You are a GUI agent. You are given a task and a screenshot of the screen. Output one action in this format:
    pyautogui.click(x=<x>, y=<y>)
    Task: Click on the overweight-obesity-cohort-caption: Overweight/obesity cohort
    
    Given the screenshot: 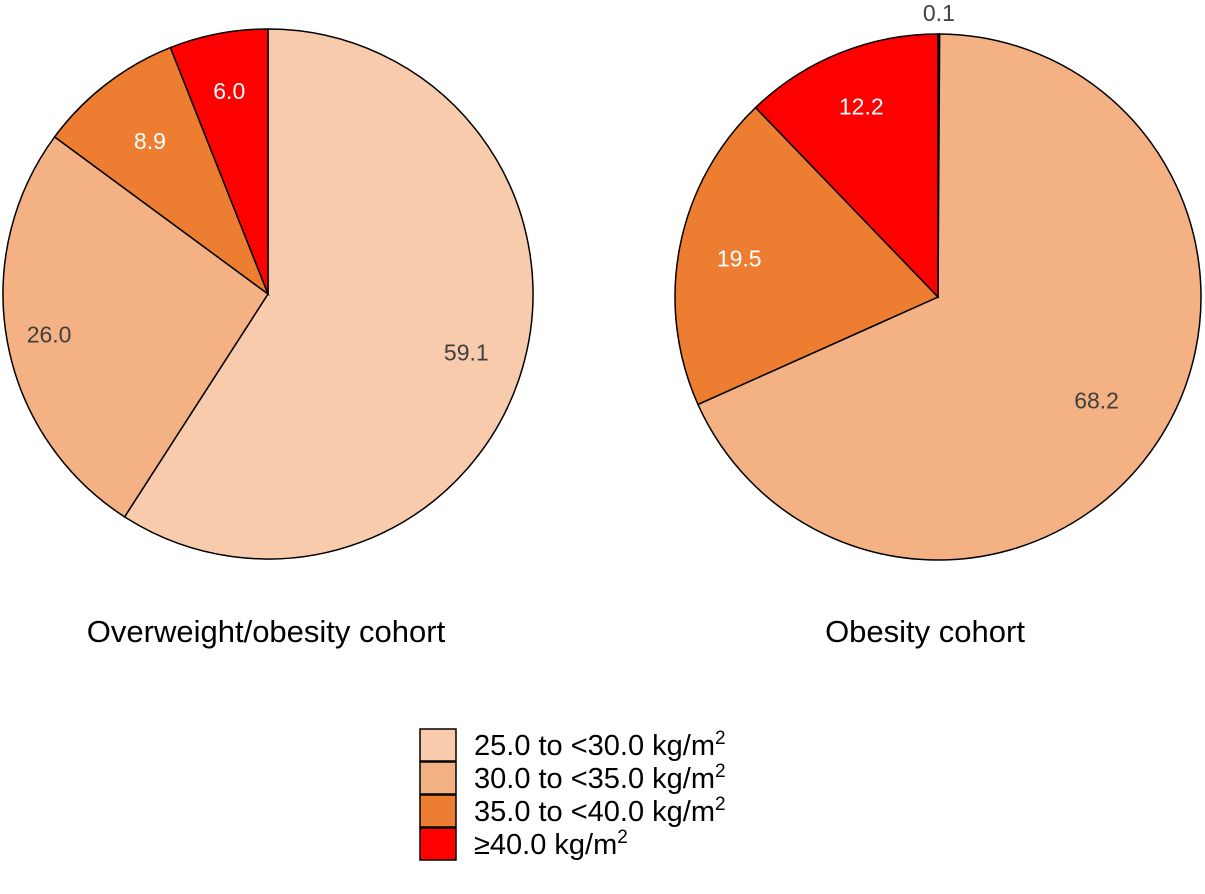 What is the action you would take?
    pyautogui.click(x=266, y=631)
    